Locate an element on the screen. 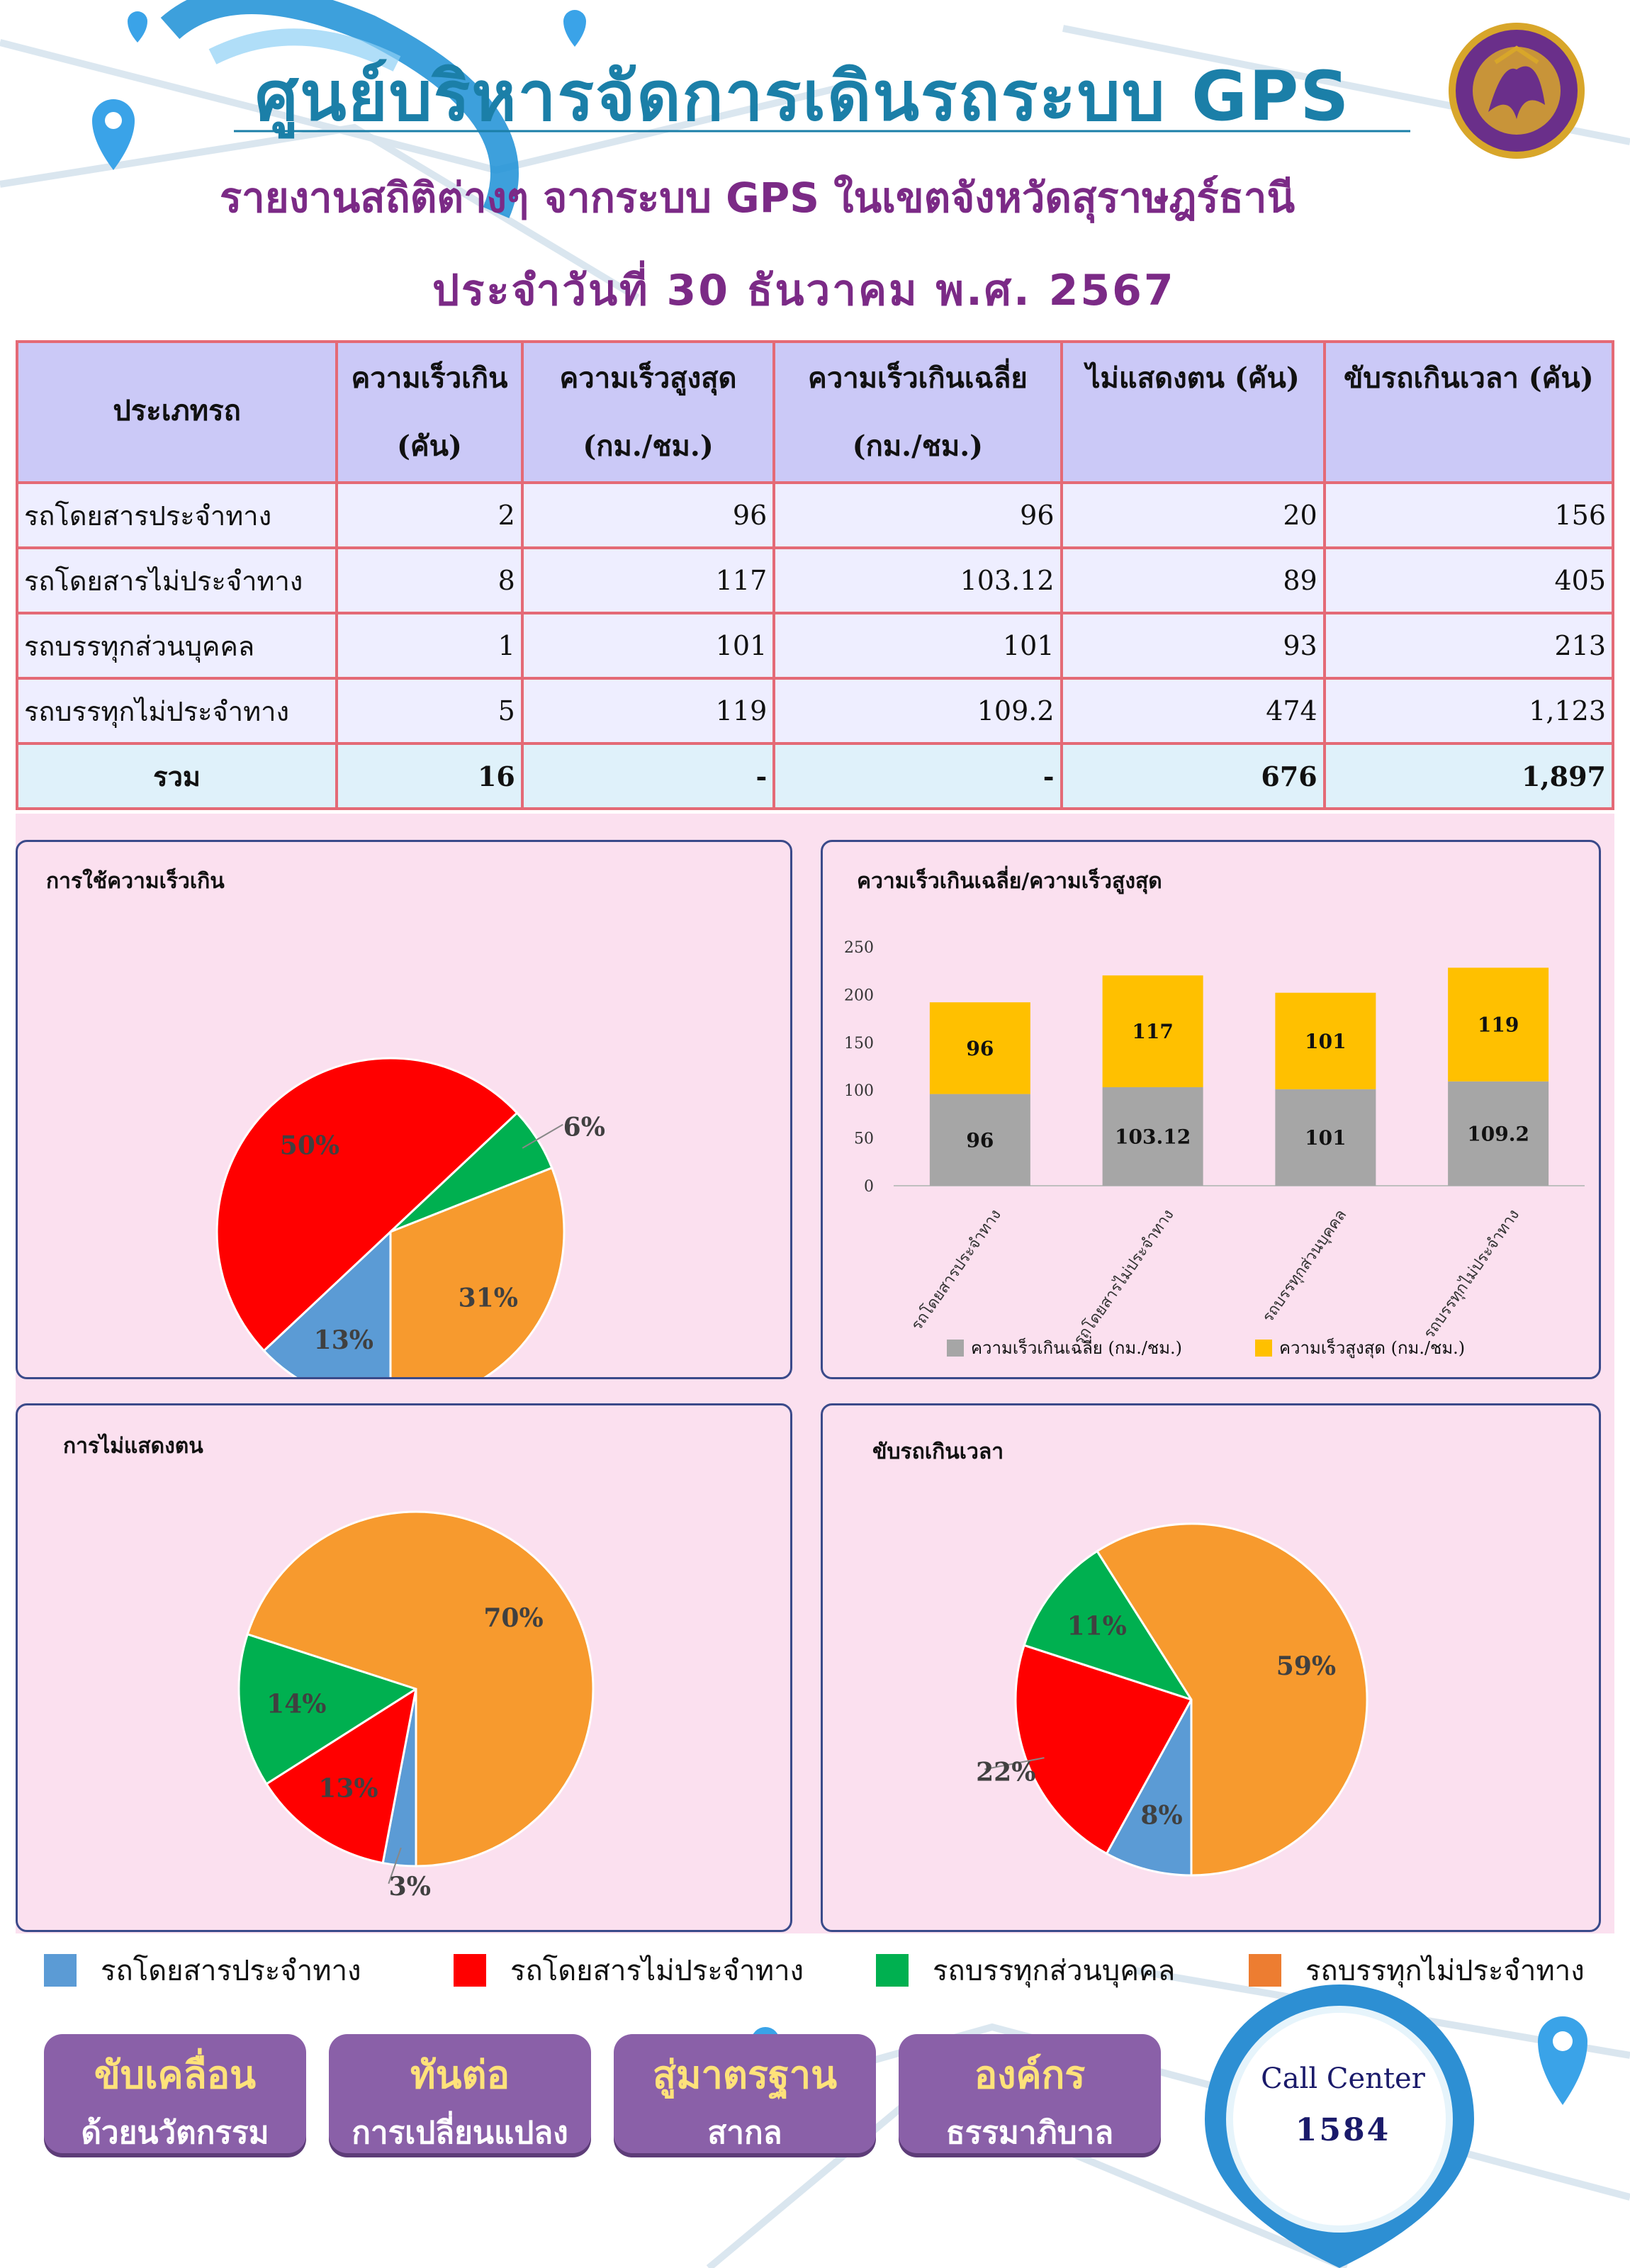 This screenshot has height=2268, width=1630. legend-item: รถโดยสารไม่ประจำทาง is located at coordinates (629, 1970).